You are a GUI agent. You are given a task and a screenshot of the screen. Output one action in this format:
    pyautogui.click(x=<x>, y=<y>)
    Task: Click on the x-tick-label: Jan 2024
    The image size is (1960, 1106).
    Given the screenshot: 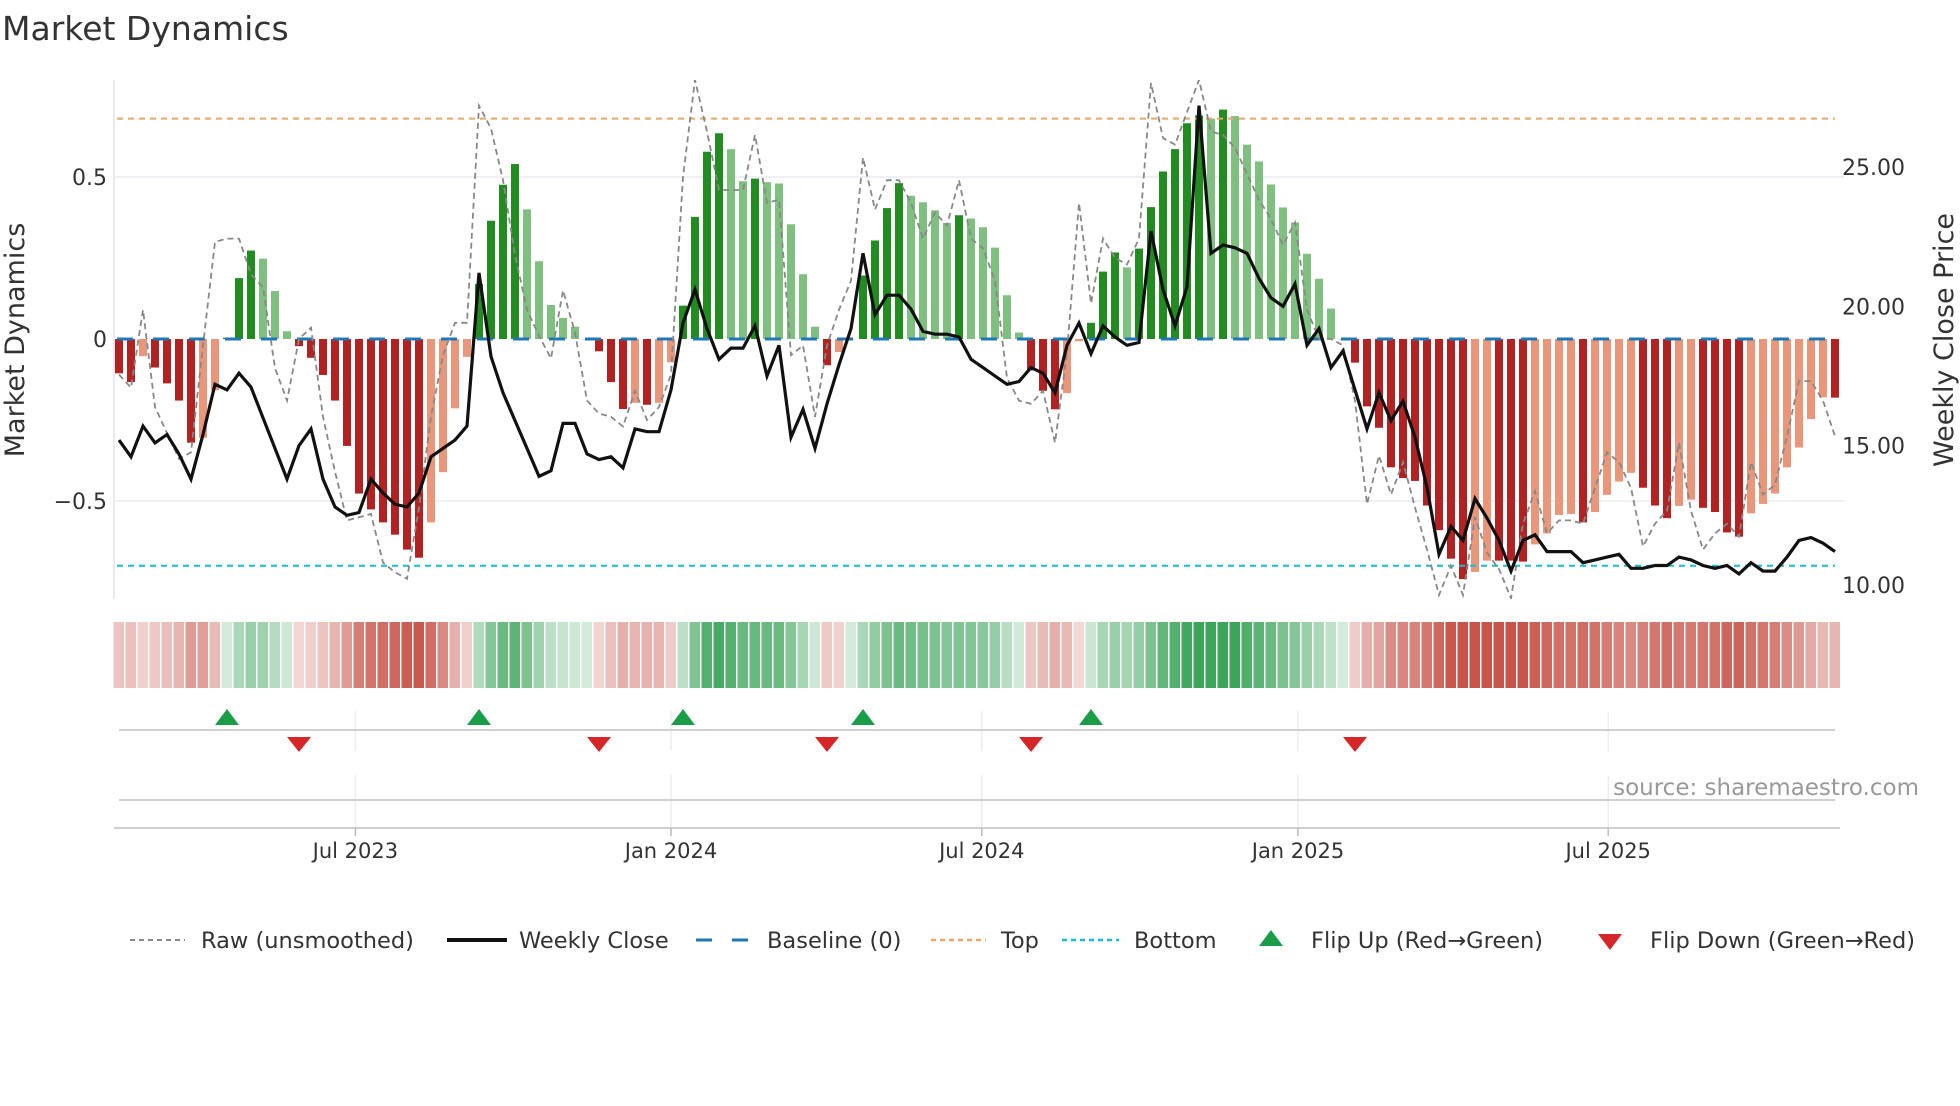 What is the action you would take?
    pyautogui.click(x=670, y=851)
    